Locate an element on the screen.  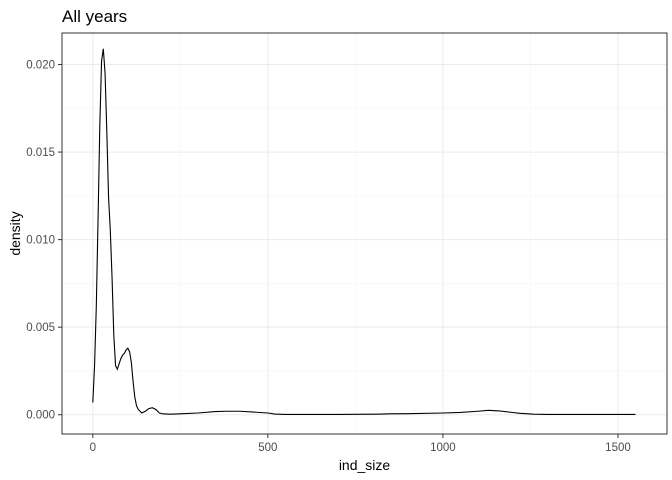
x-axis-title: ind_size is located at coordinates (365, 465).